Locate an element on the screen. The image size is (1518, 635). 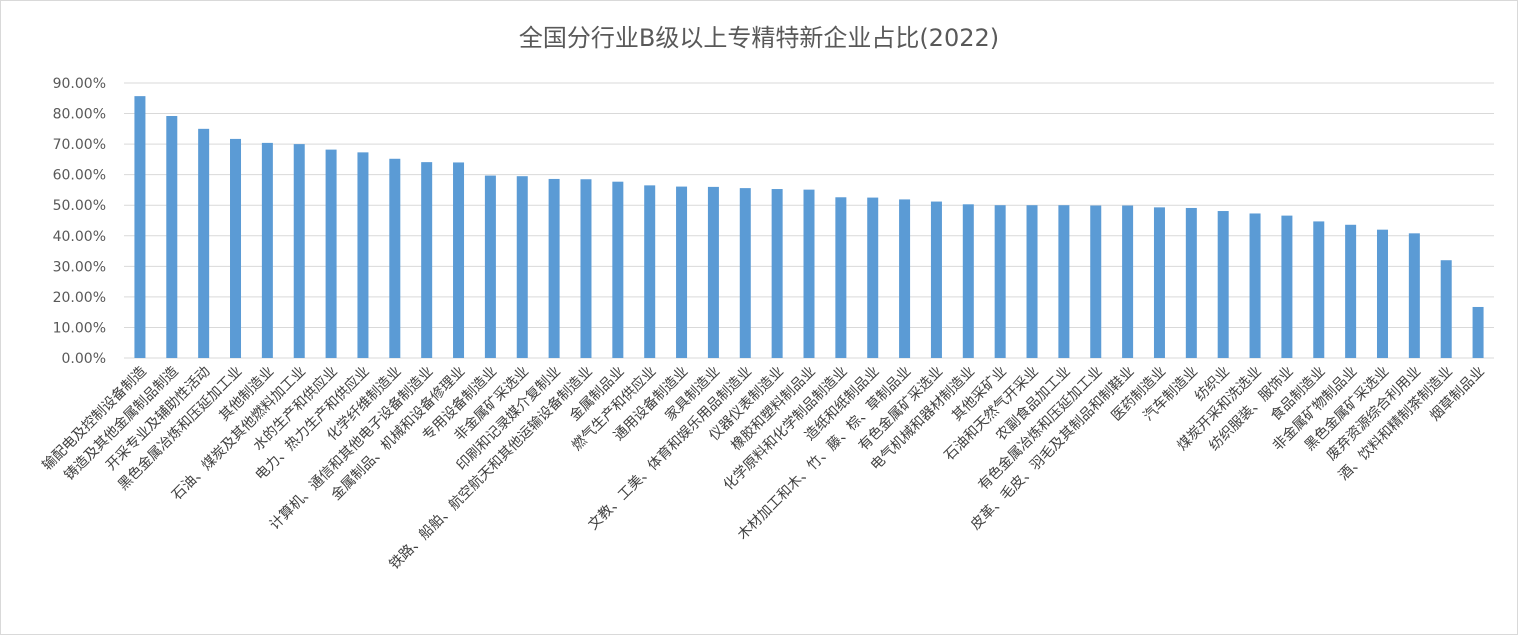
y-tick-label: 10.00% is located at coordinates (79, 328).